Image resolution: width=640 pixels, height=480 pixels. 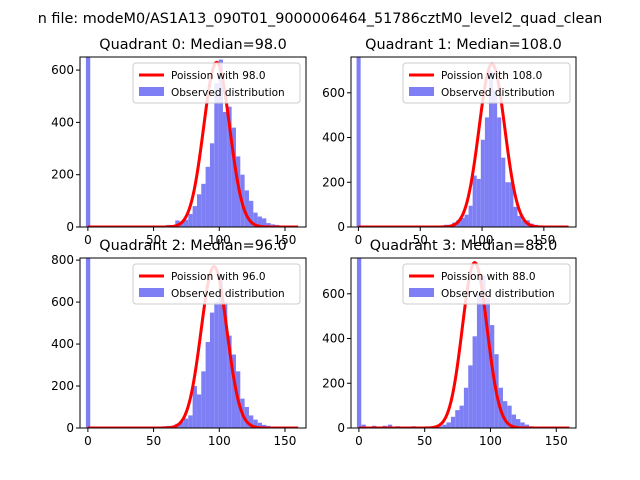 I want to click on y-tick-label: 400, so click(x=62, y=344).